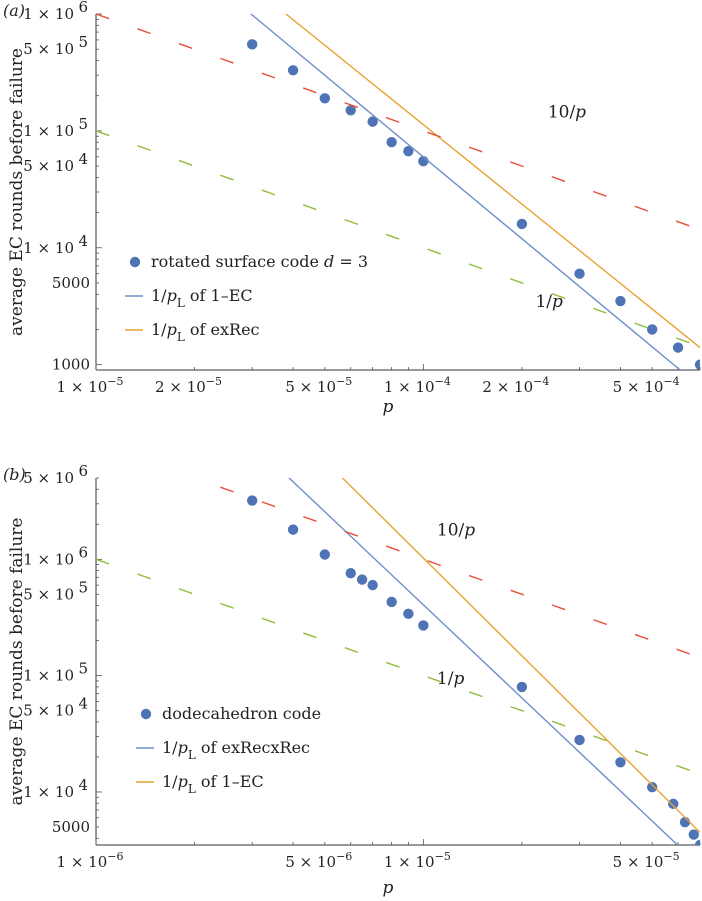 This screenshot has height=901, width=702. Describe the element at coordinates (515, 385) in the screenshot. I see `x-tick-label: 2 × 10⁻⁴` at that location.